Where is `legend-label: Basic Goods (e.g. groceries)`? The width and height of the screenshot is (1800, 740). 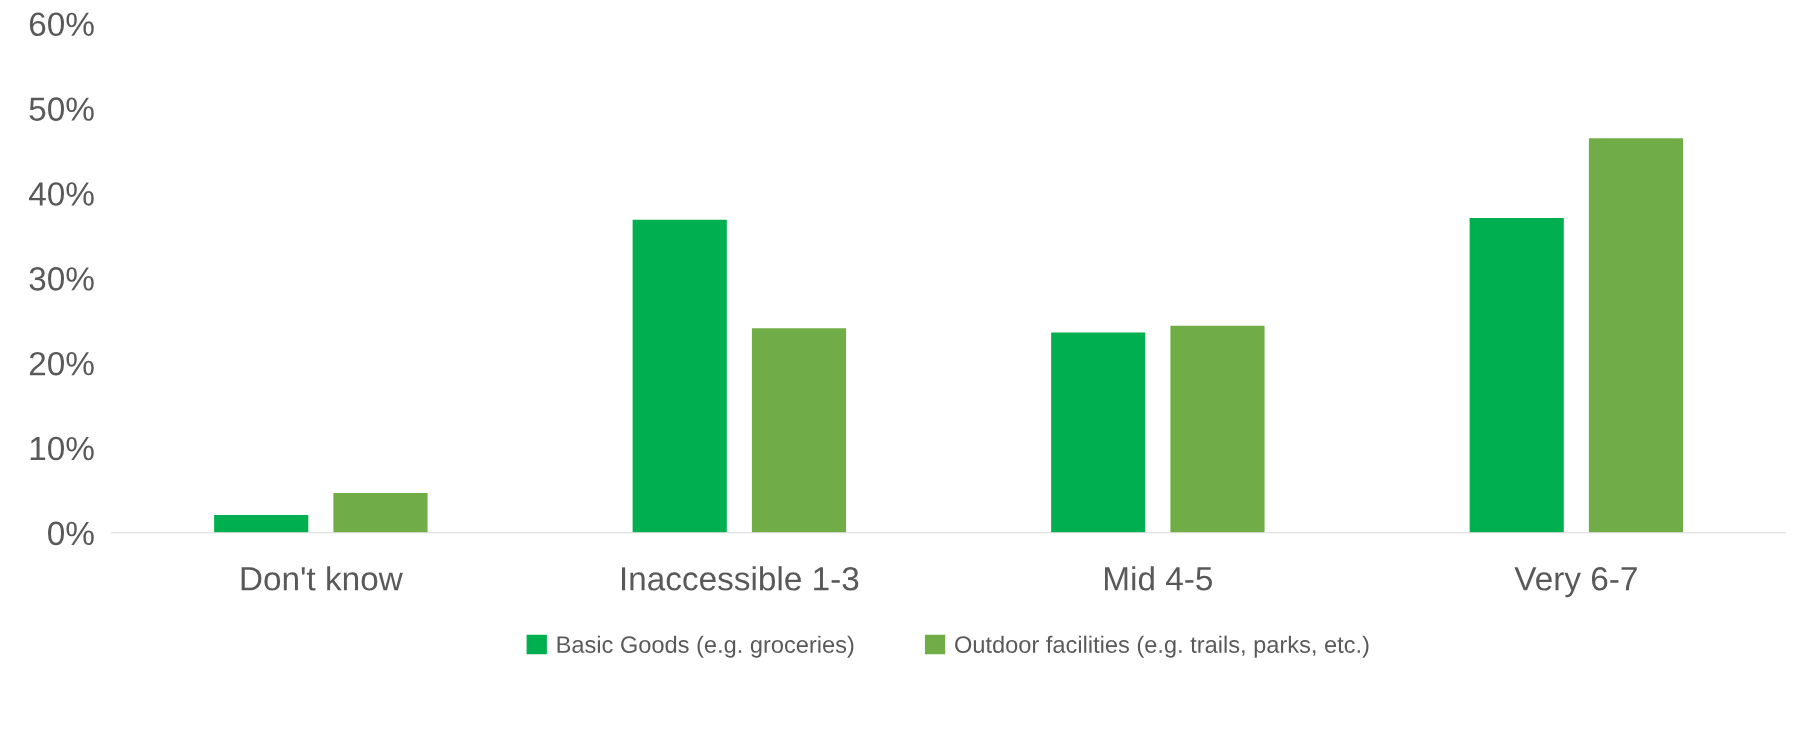 legend-label: Basic Goods (e.g. groceries) is located at coordinates (705, 646).